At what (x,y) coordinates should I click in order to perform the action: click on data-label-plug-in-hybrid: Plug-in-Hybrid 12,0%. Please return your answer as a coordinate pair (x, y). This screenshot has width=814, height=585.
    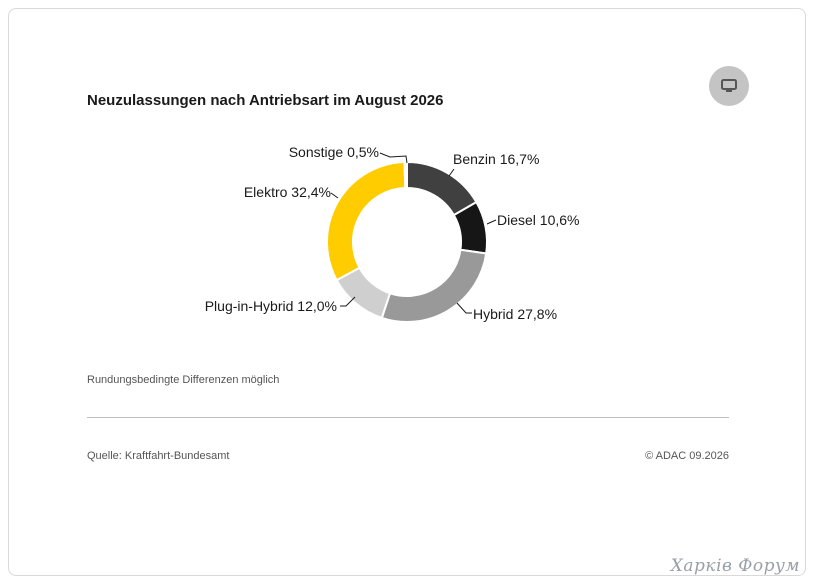
    Looking at the image, I should click on (271, 306).